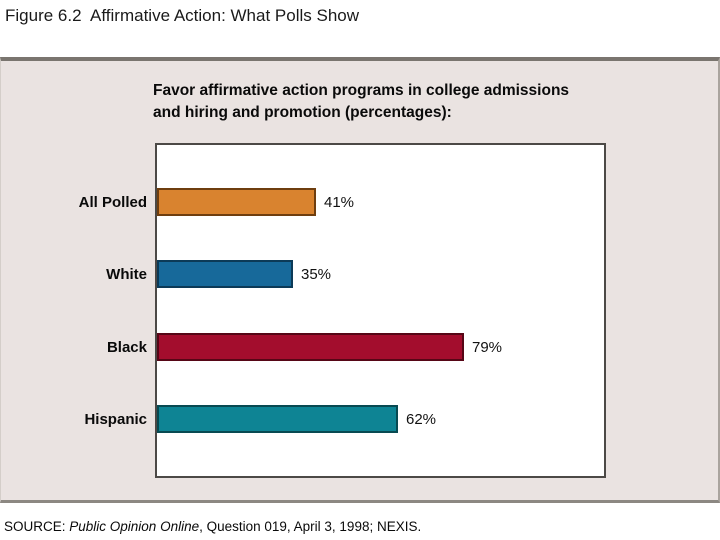 The image size is (720, 540). Describe the element at coordinates (126, 347) in the screenshot. I see `category-label: Black` at that location.